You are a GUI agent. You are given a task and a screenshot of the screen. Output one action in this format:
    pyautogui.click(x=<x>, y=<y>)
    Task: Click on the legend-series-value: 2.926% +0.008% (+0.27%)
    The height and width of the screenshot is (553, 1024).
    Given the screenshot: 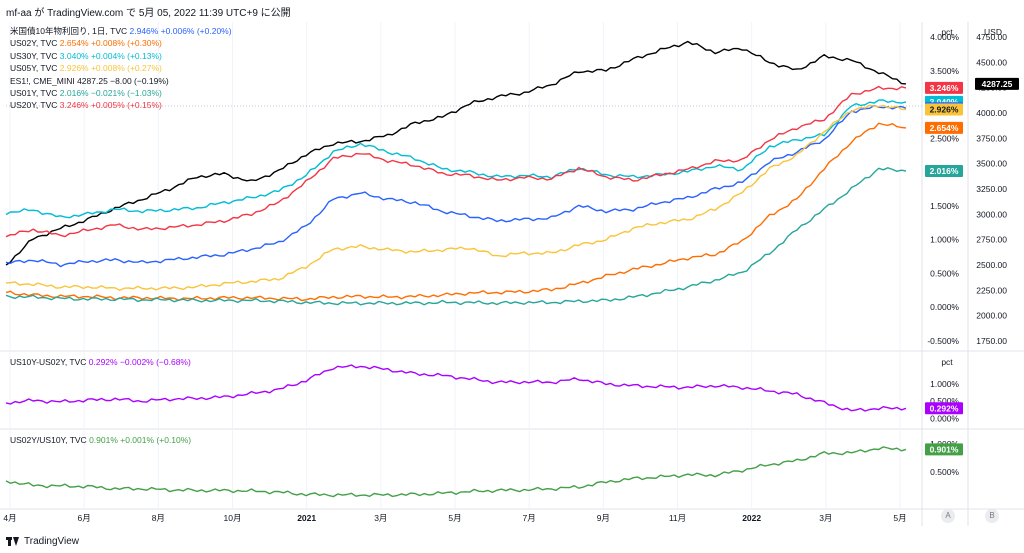 What is the action you would take?
    pyautogui.click(x=110, y=68)
    